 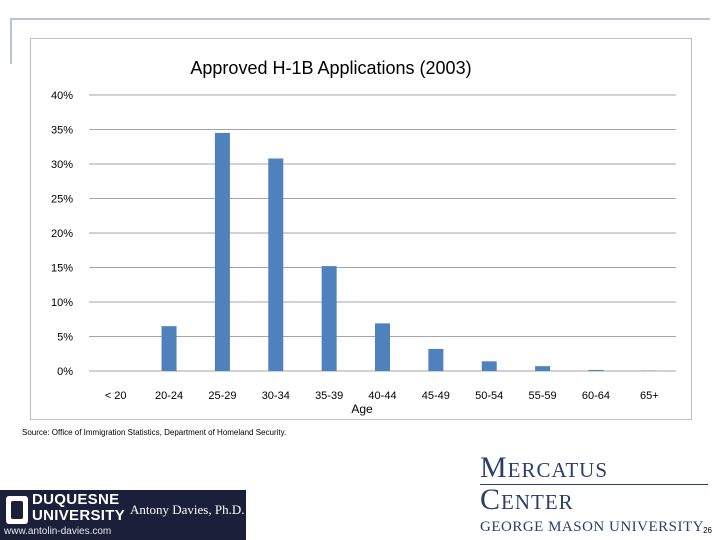 I want to click on y-tick-label: 20%, so click(x=62, y=234).